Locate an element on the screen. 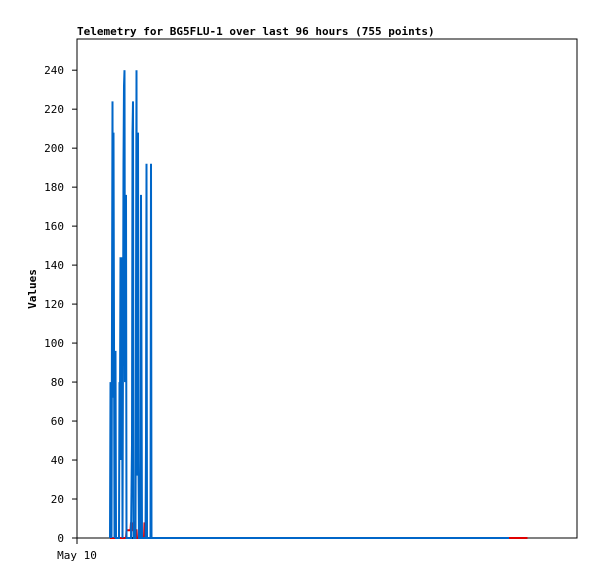  x-tick-label: May 10 is located at coordinates (77, 555).